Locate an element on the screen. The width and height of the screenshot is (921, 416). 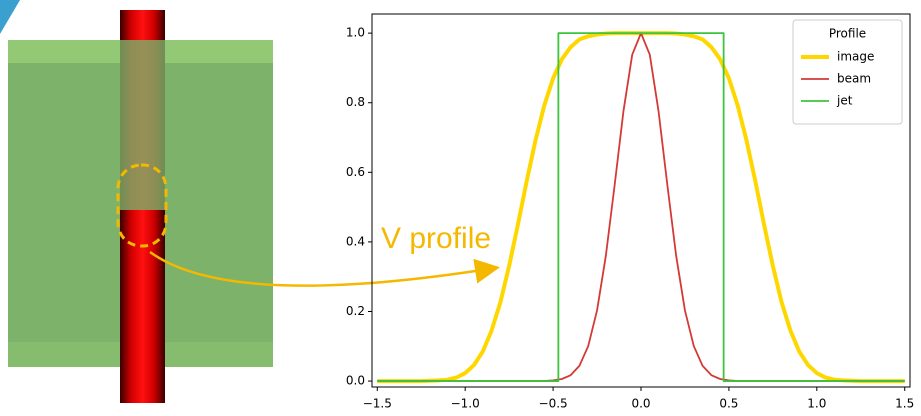
legend-label: image is located at coordinates (855, 57).